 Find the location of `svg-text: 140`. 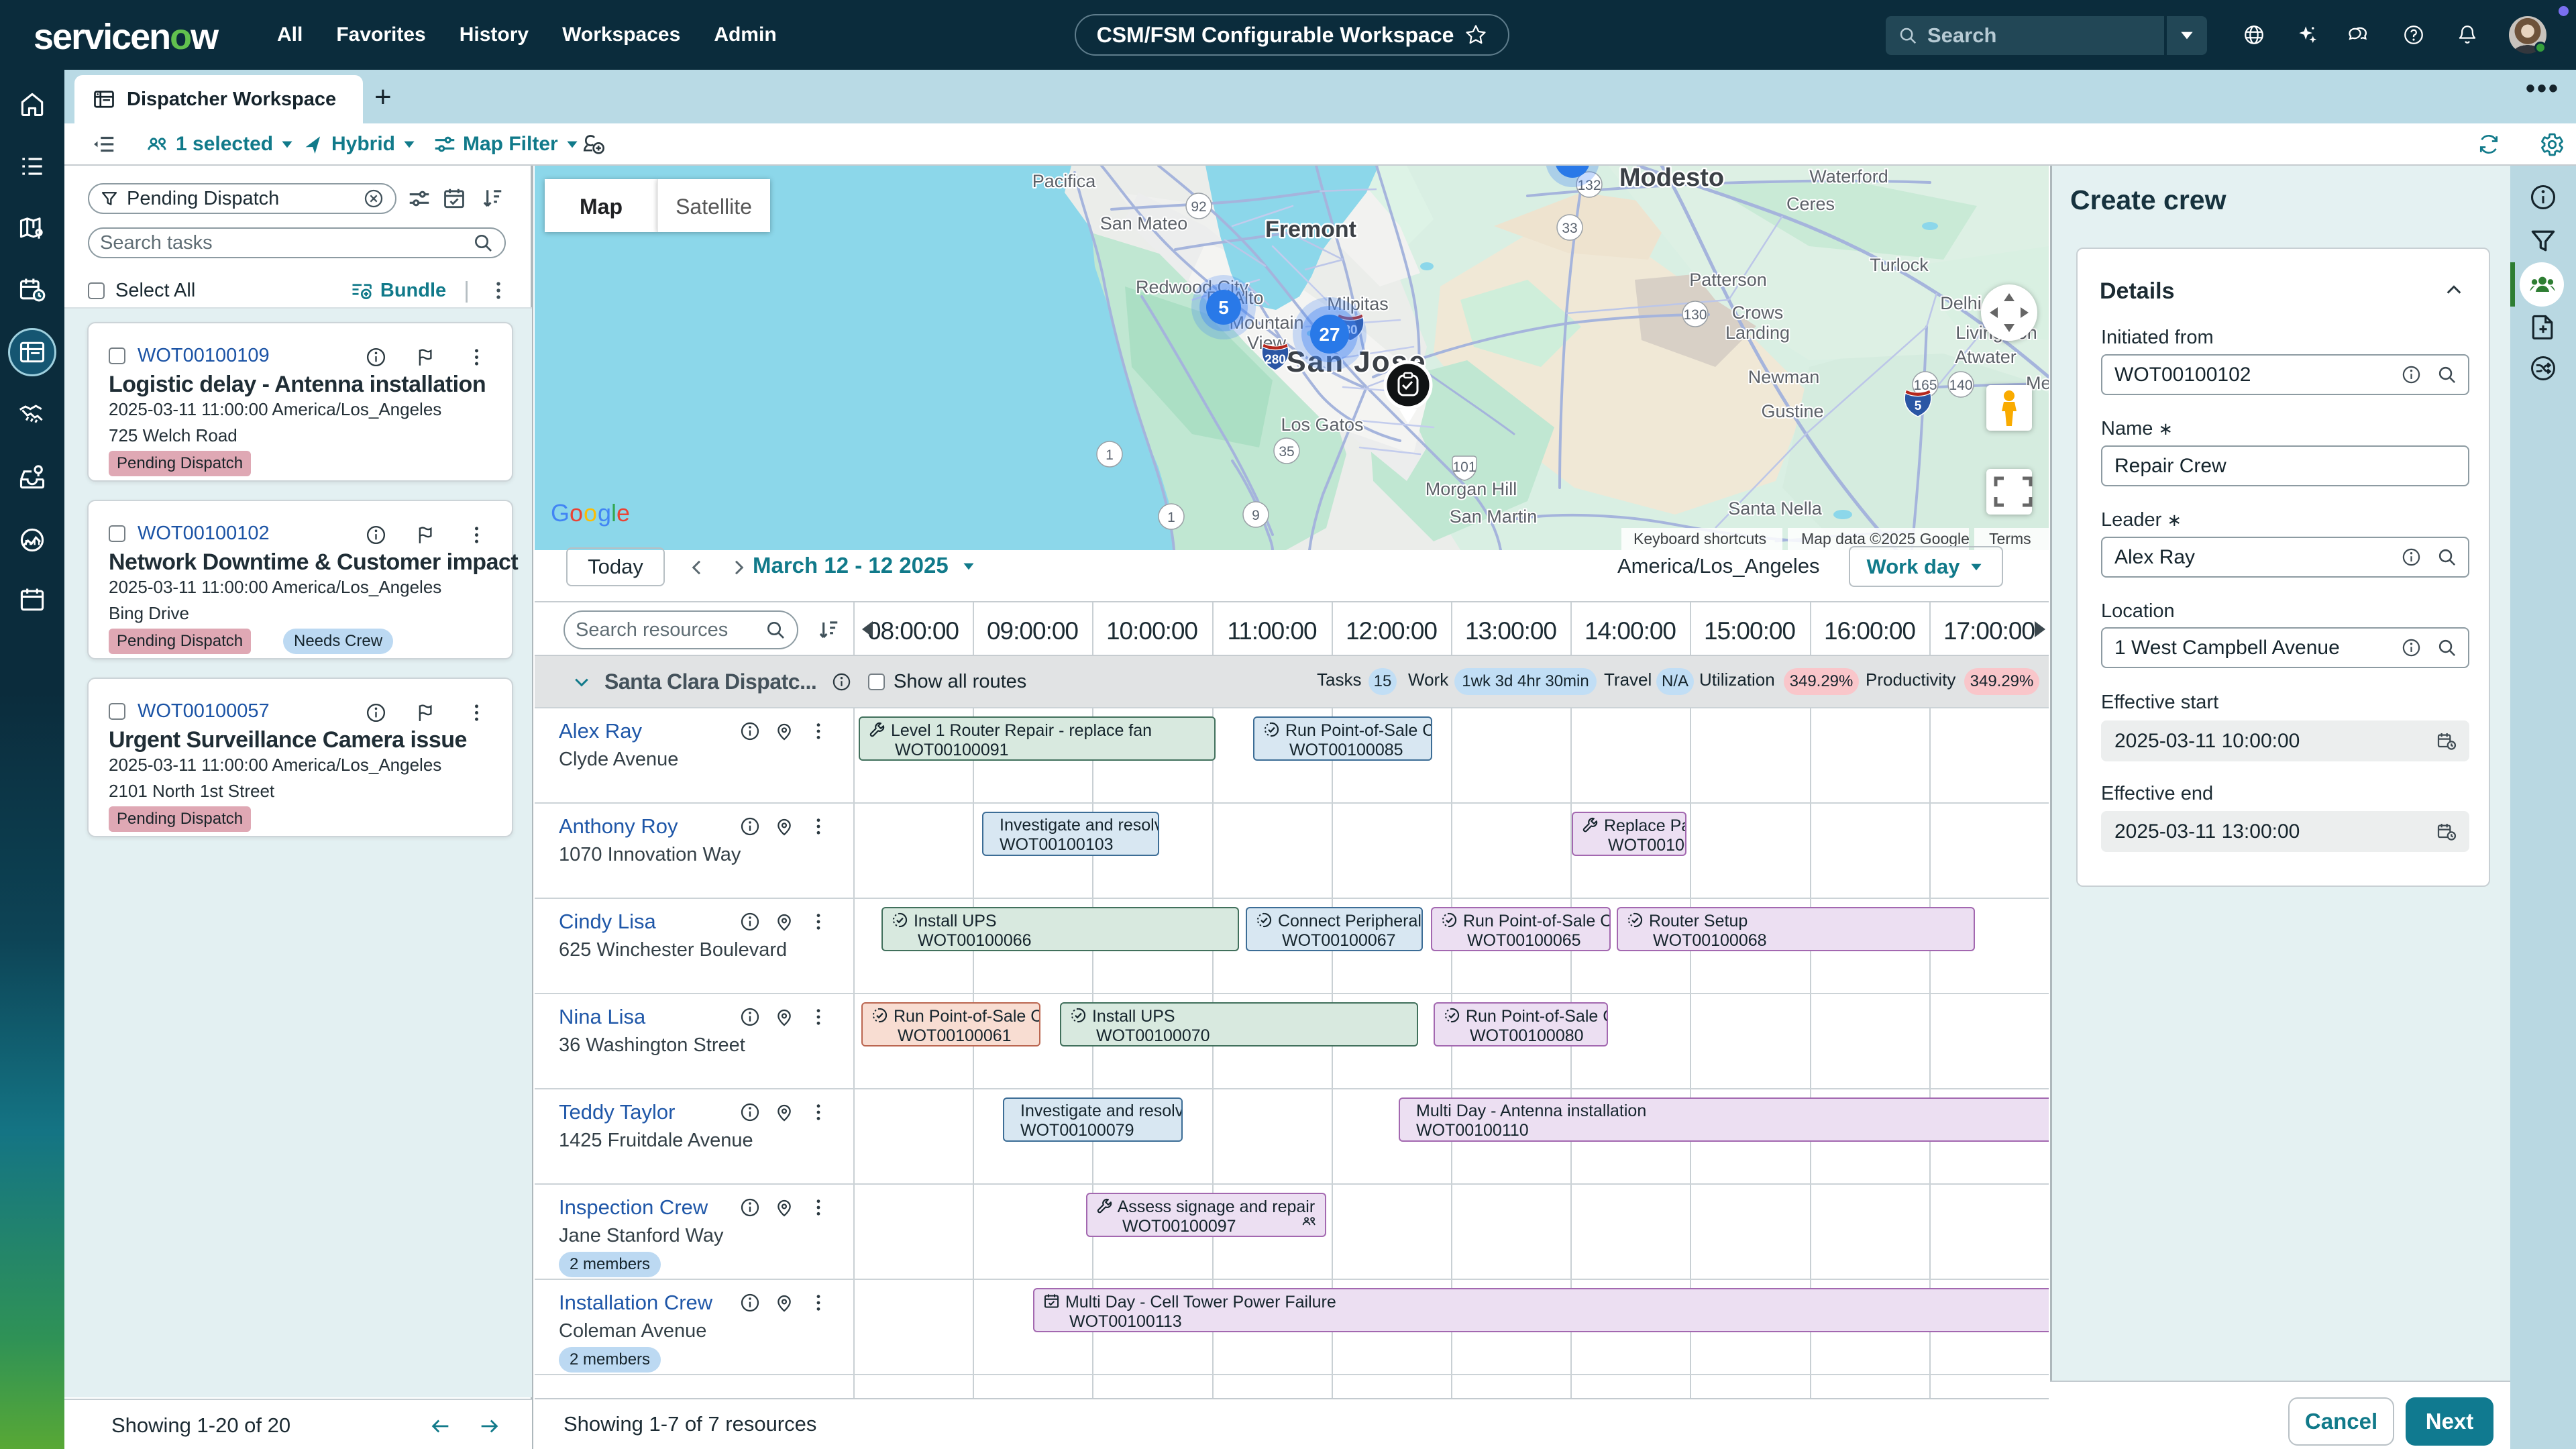

svg-text: 140 is located at coordinates (1960, 385).